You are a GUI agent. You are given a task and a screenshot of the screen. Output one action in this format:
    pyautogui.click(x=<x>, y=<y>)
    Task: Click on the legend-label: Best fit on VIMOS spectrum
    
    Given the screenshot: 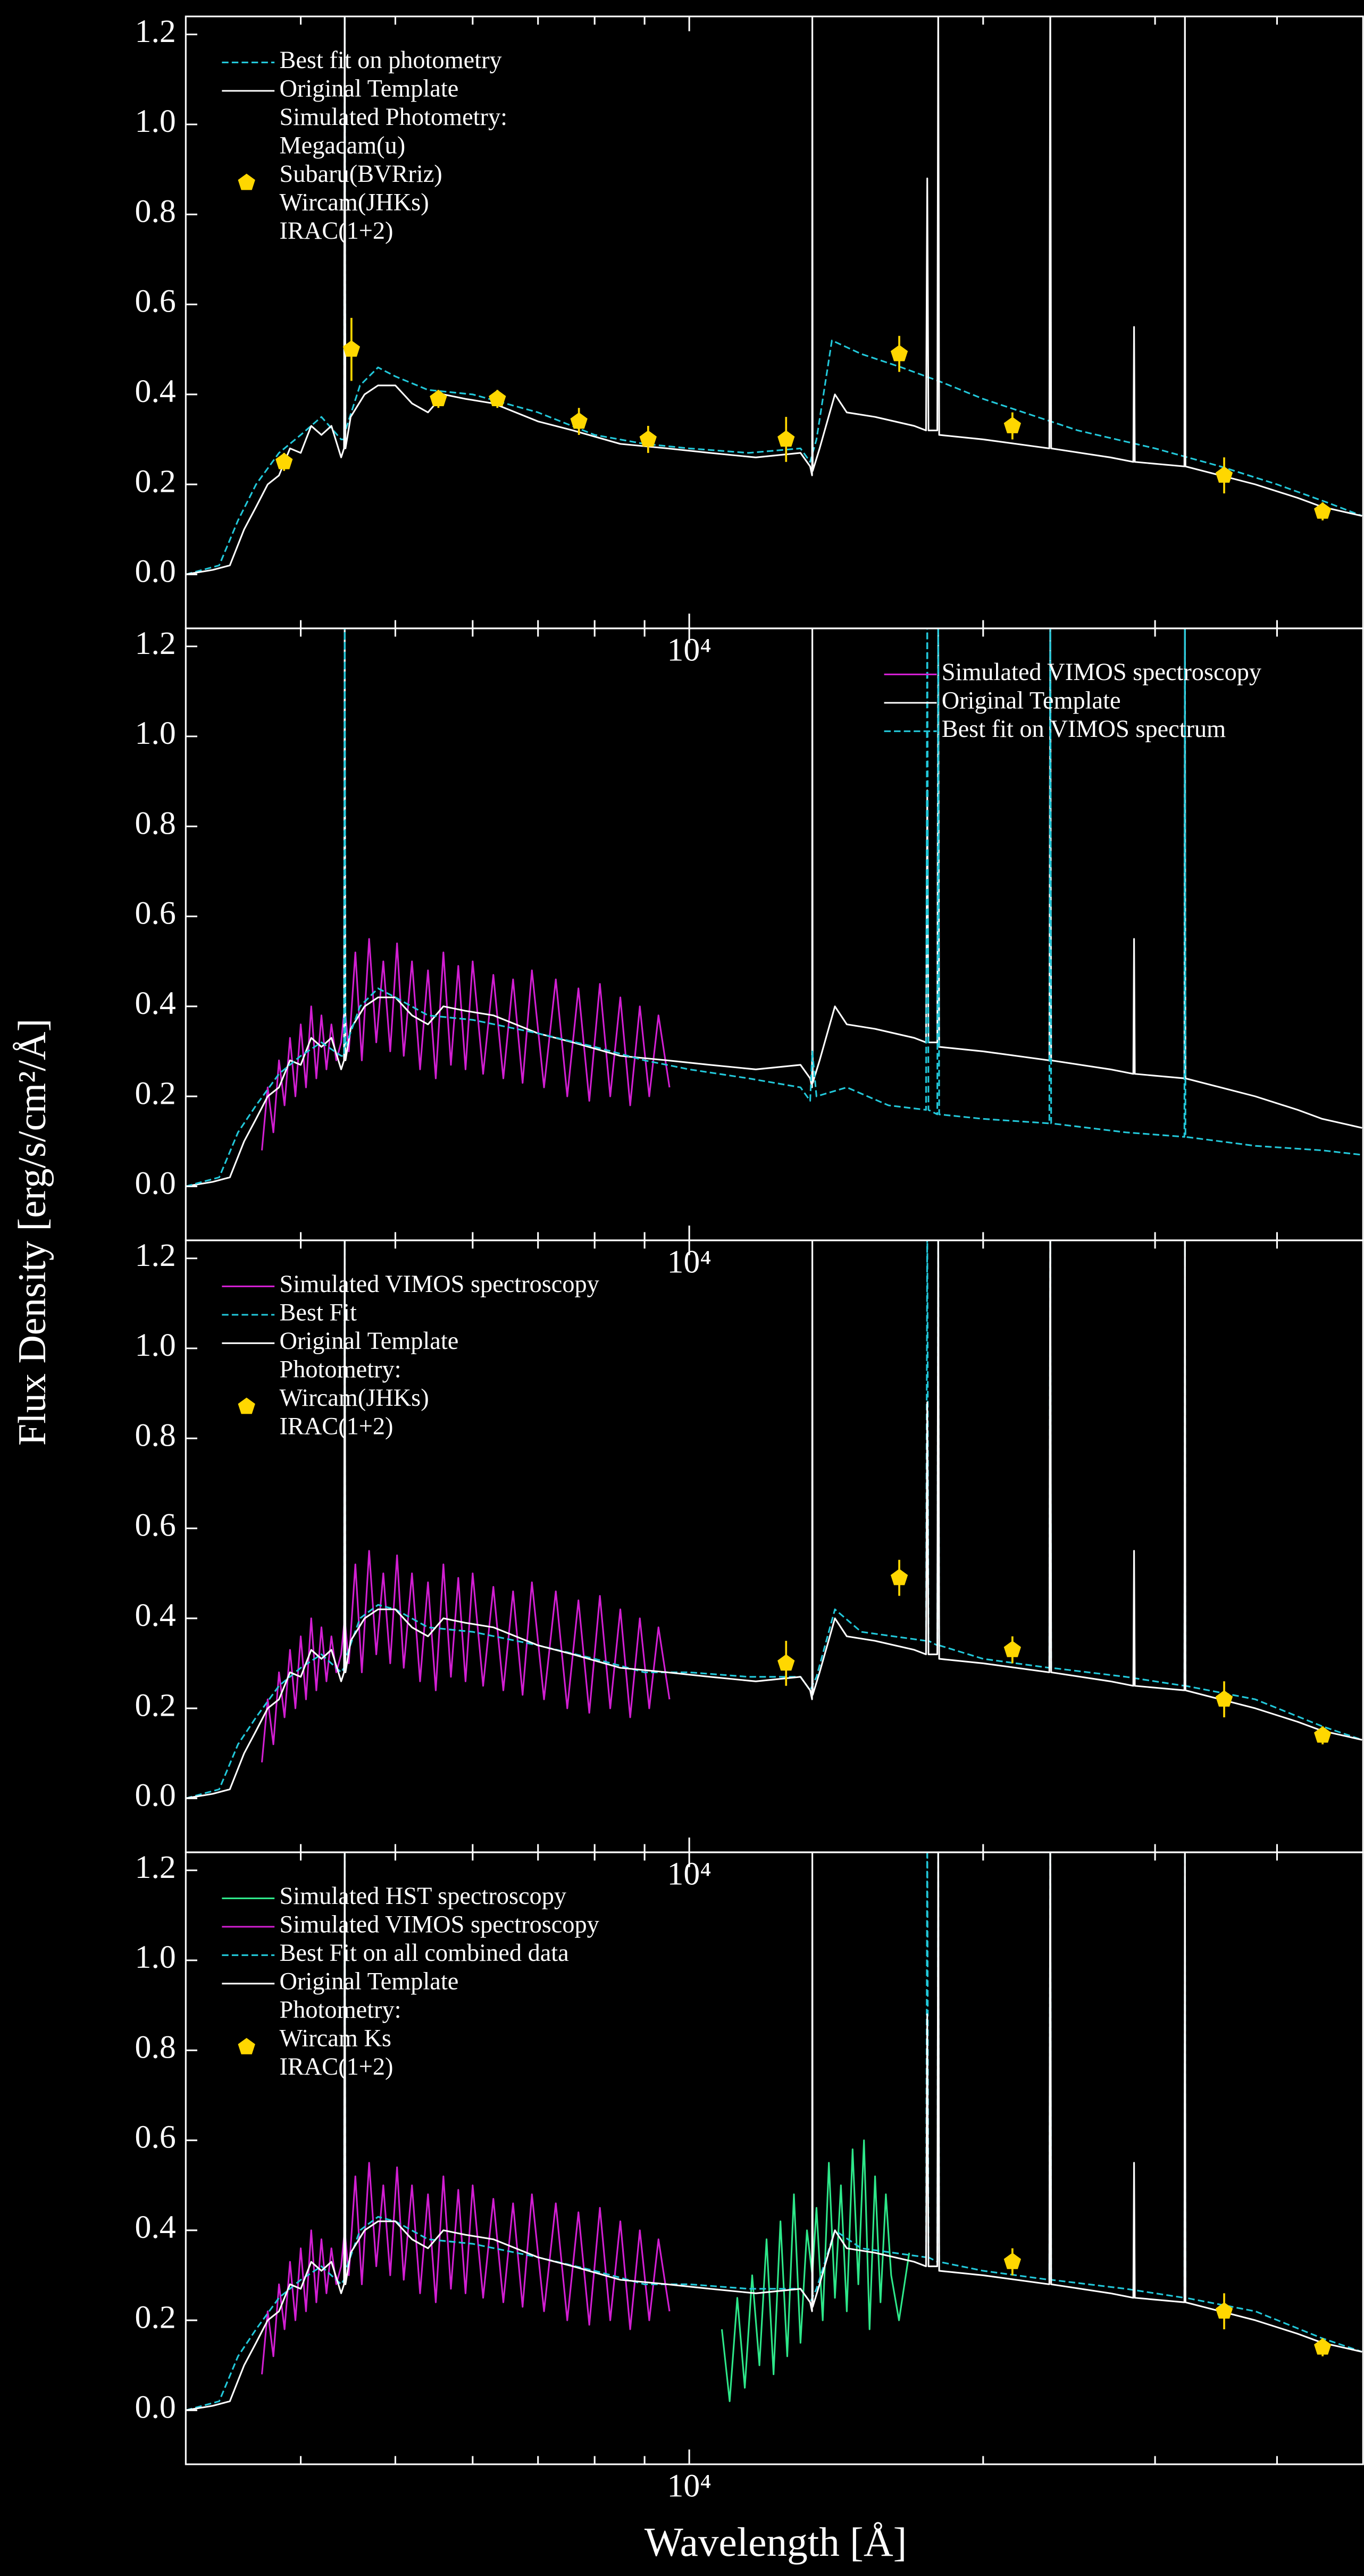 What is the action you would take?
    pyautogui.click(x=1084, y=729)
    